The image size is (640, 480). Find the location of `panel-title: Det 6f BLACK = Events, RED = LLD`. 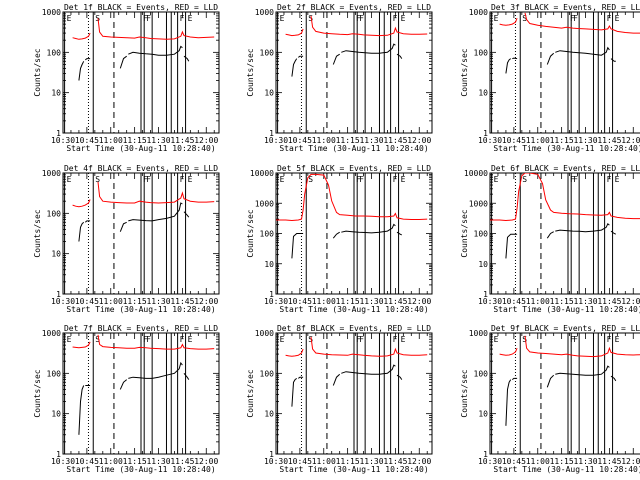

panel-title: Det 6f BLACK = Events, RED = LLD is located at coordinates (565, 168).